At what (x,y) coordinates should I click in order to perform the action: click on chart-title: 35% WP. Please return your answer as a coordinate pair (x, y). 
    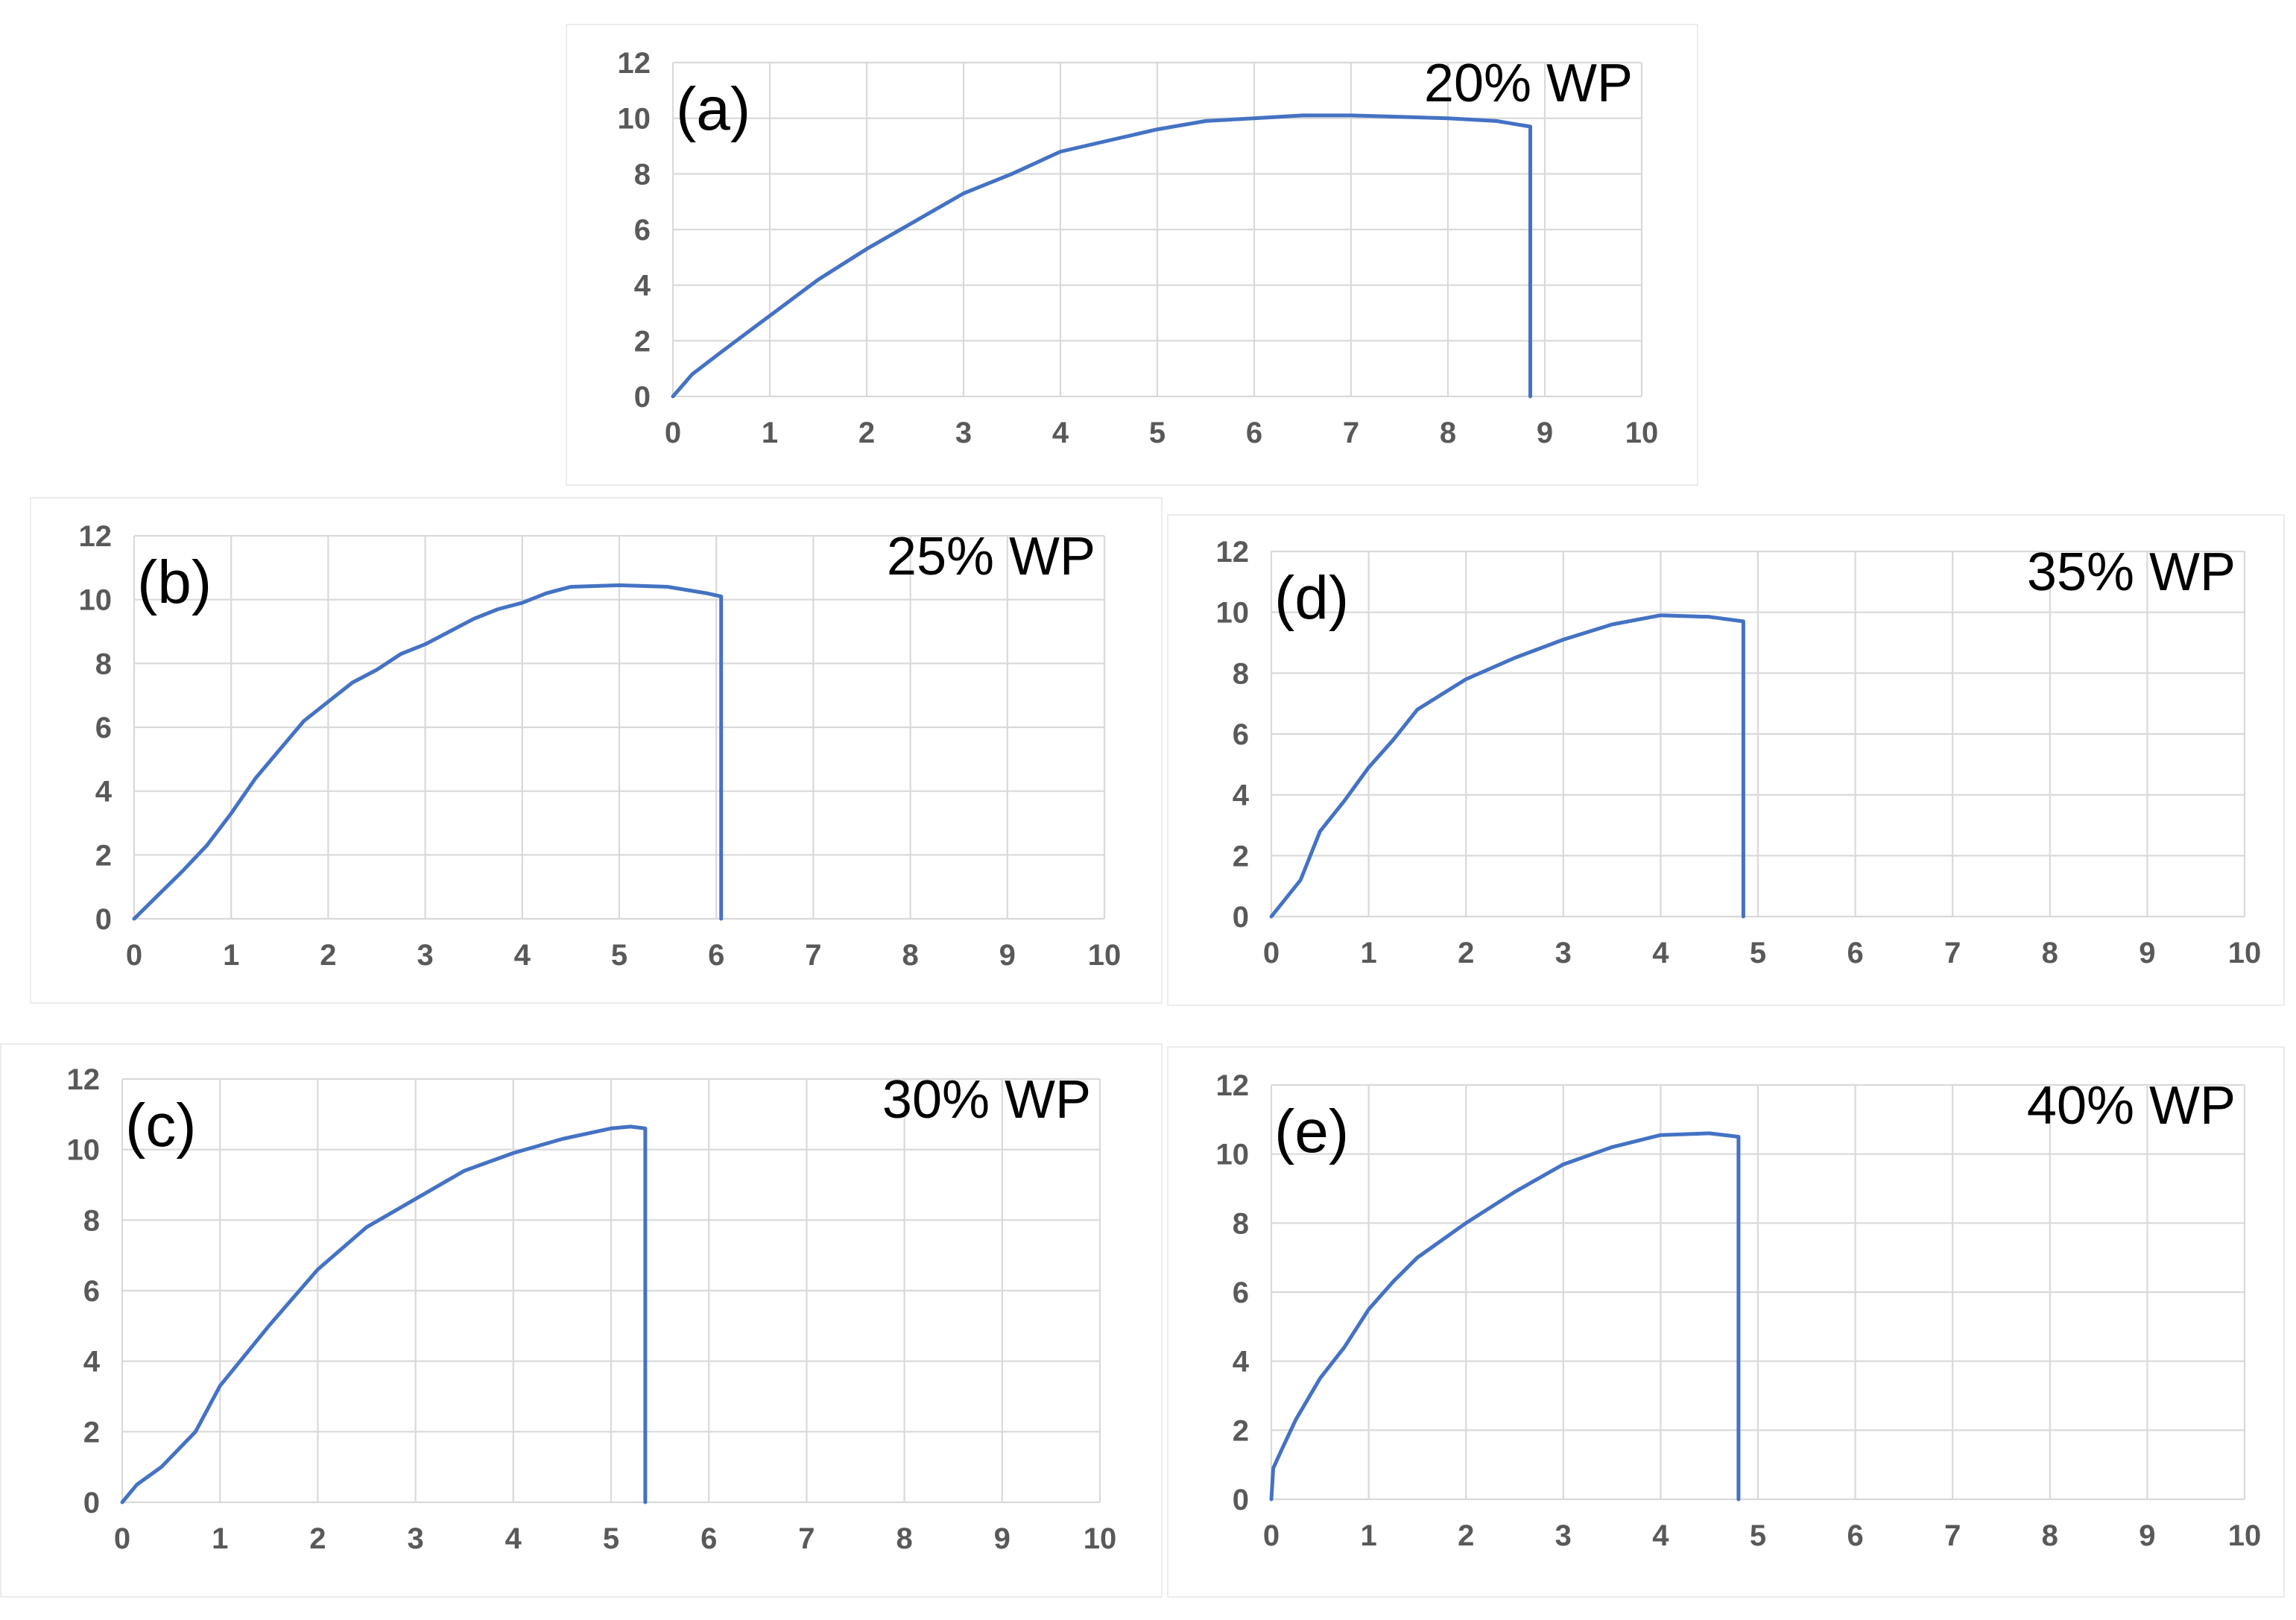
    Looking at the image, I should click on (2131, 572).